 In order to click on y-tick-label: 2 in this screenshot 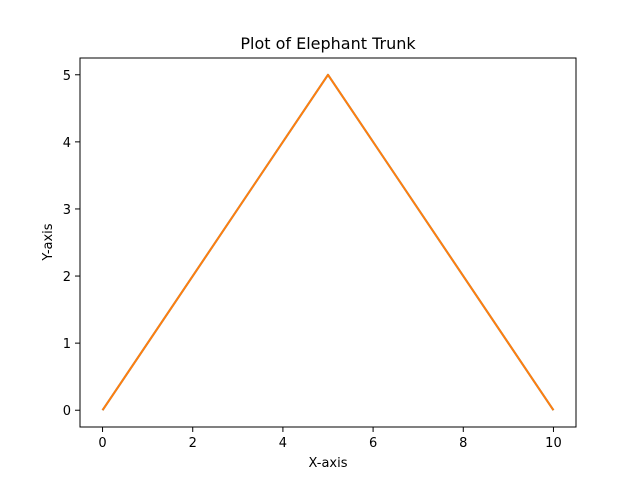, I will do `click(67, 277)`.